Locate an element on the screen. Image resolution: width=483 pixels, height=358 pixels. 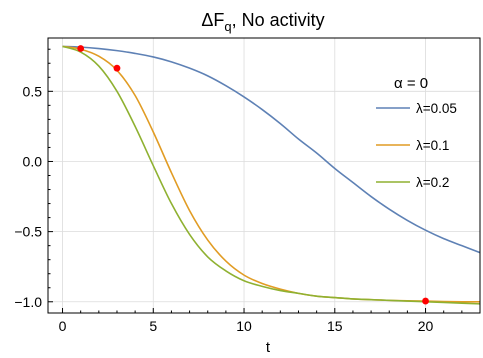
legend: α = 0 λ=0.05 λ=0.1 λ=0.2 is located at coordinates (416, 132).